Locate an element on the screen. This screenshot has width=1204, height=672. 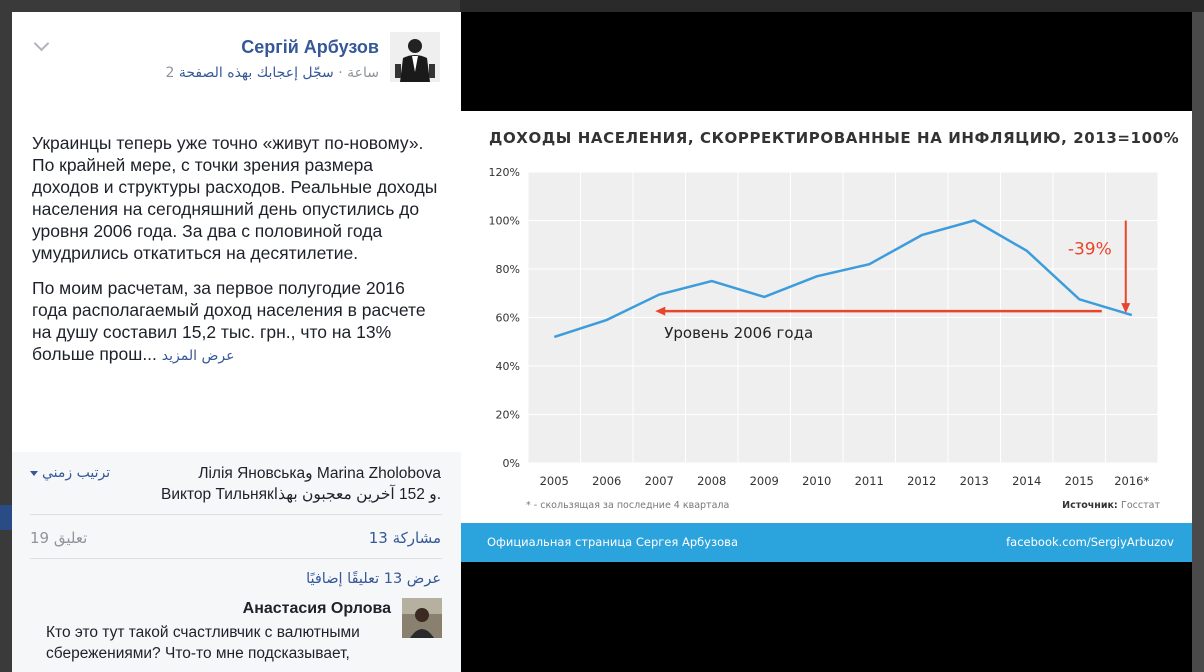
source-value: Госстат is located at coordinates (1140, 505).